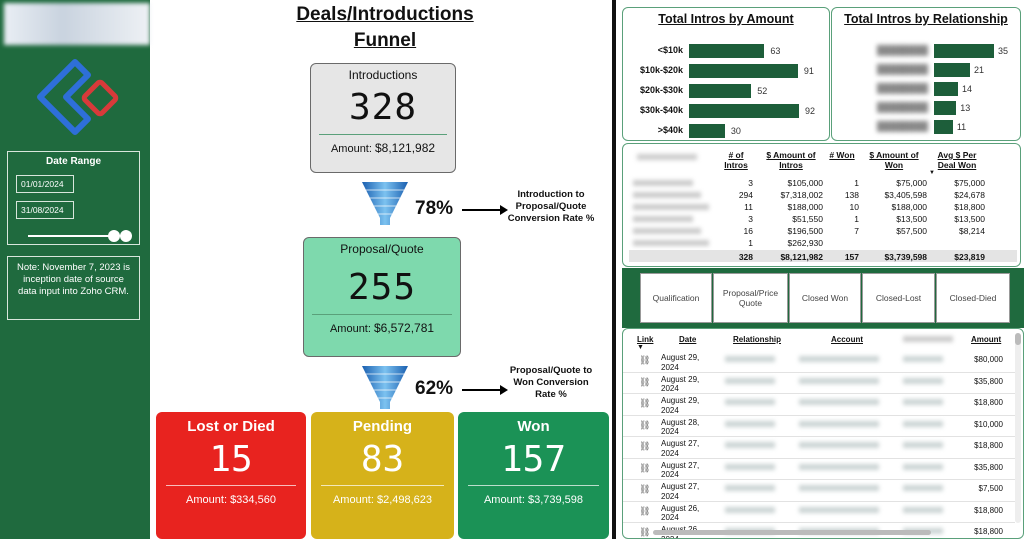 The height and width of the screenshot is (539, 1024). I want to click on relationship-bar-row: ████████ 35, so click(942, 51).